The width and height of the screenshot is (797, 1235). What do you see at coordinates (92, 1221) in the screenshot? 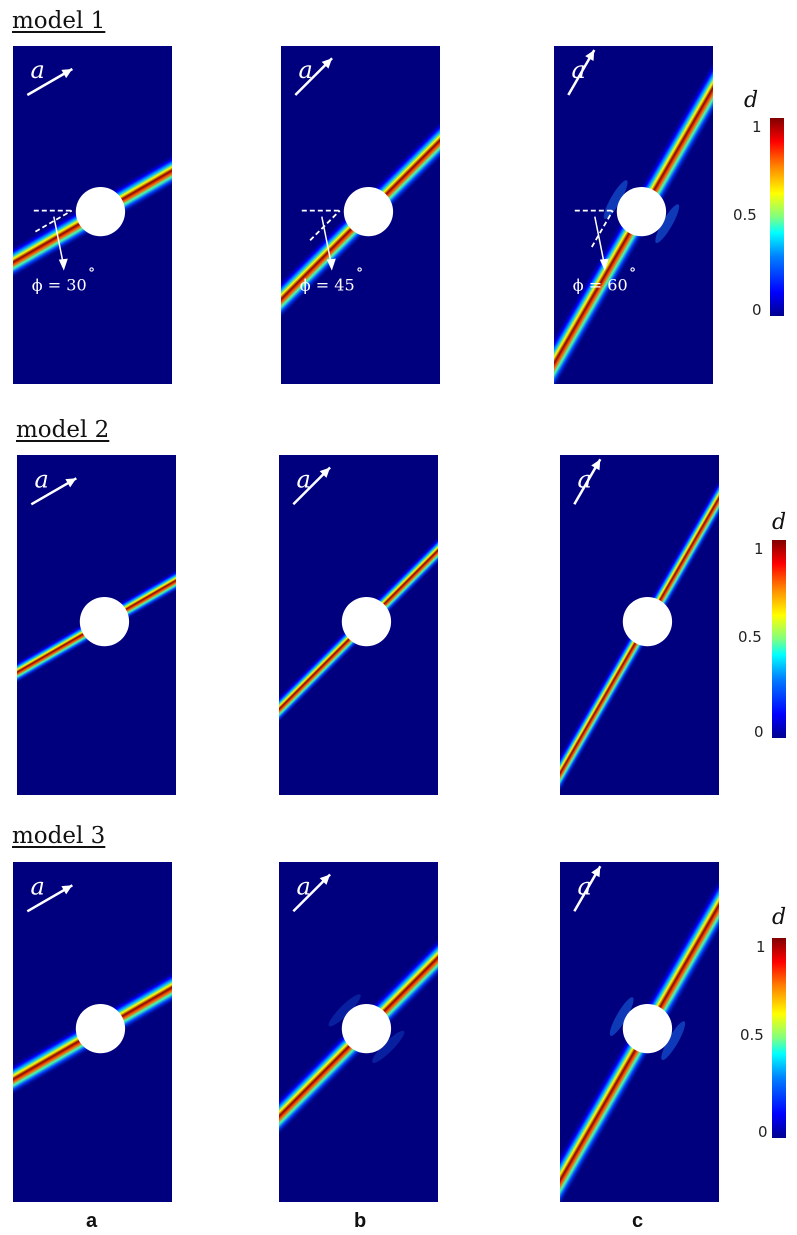
I see `column-label-a: a` at bounding box center [92, 1221].